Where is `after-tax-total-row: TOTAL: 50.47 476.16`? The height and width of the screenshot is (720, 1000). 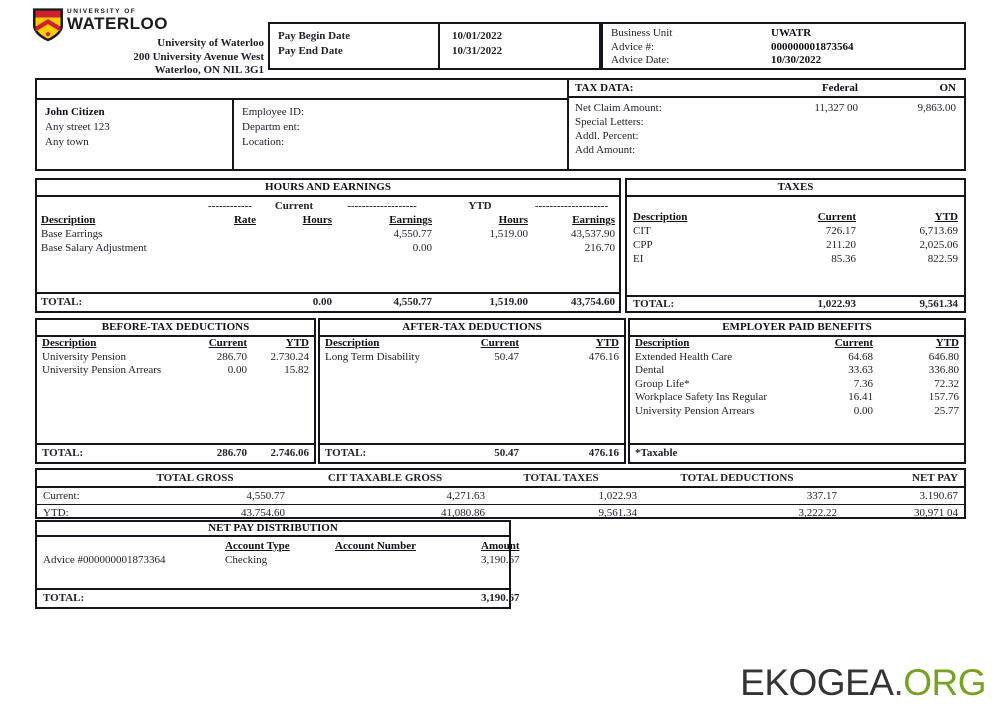
after-tax-total-row: TOTAL: 50.47 476.16 is located at coordinates (472, 452).